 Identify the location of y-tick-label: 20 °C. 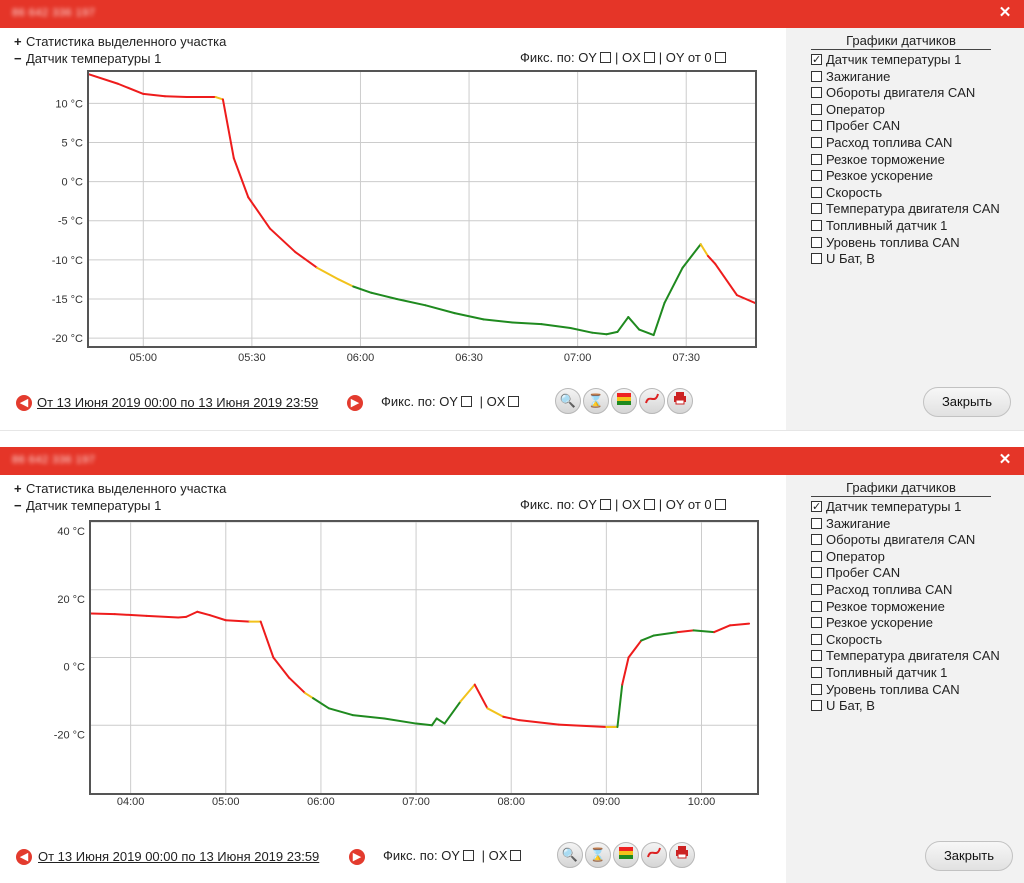
(71, 600).